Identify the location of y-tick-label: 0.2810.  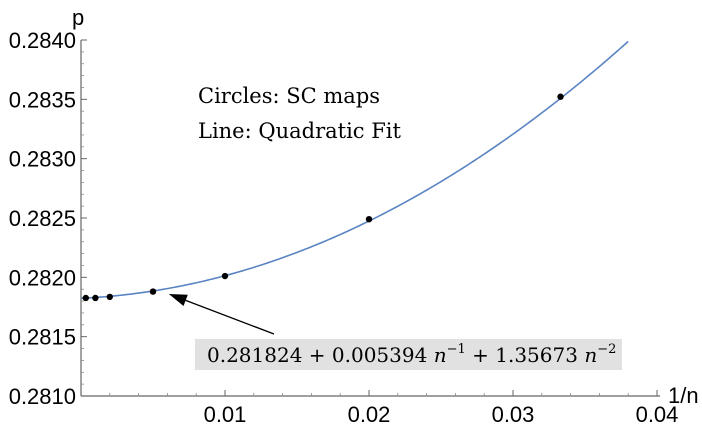
(42, 396).